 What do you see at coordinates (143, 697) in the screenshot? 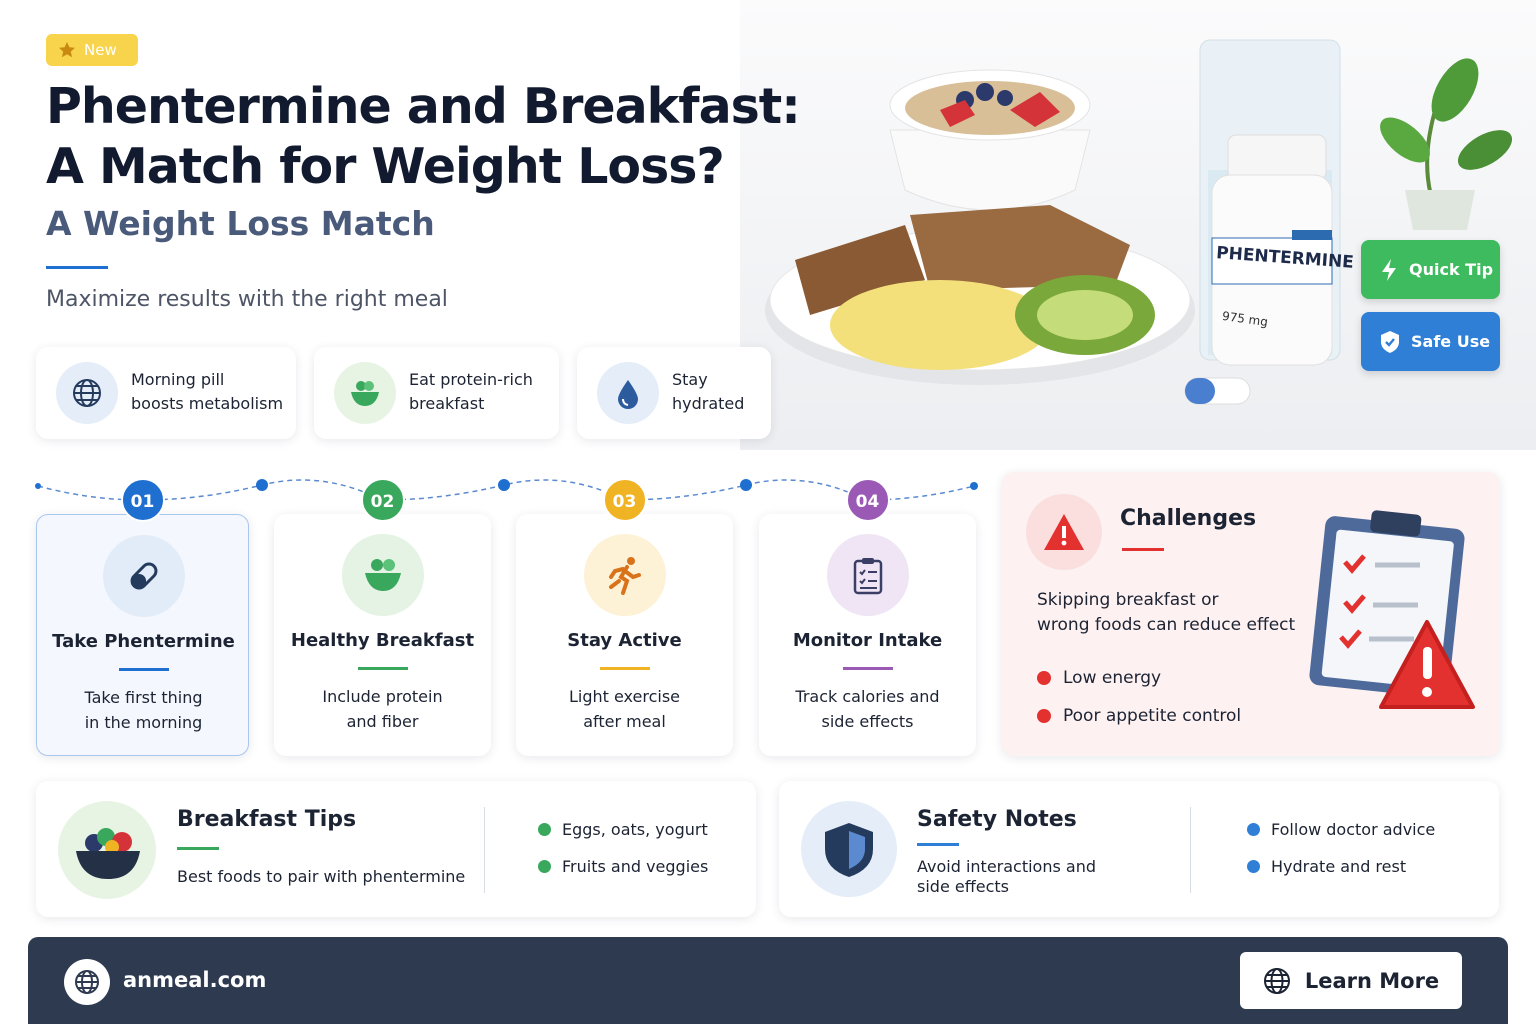
I see `step-text: Take first thing` at bounding box center [143, 697].